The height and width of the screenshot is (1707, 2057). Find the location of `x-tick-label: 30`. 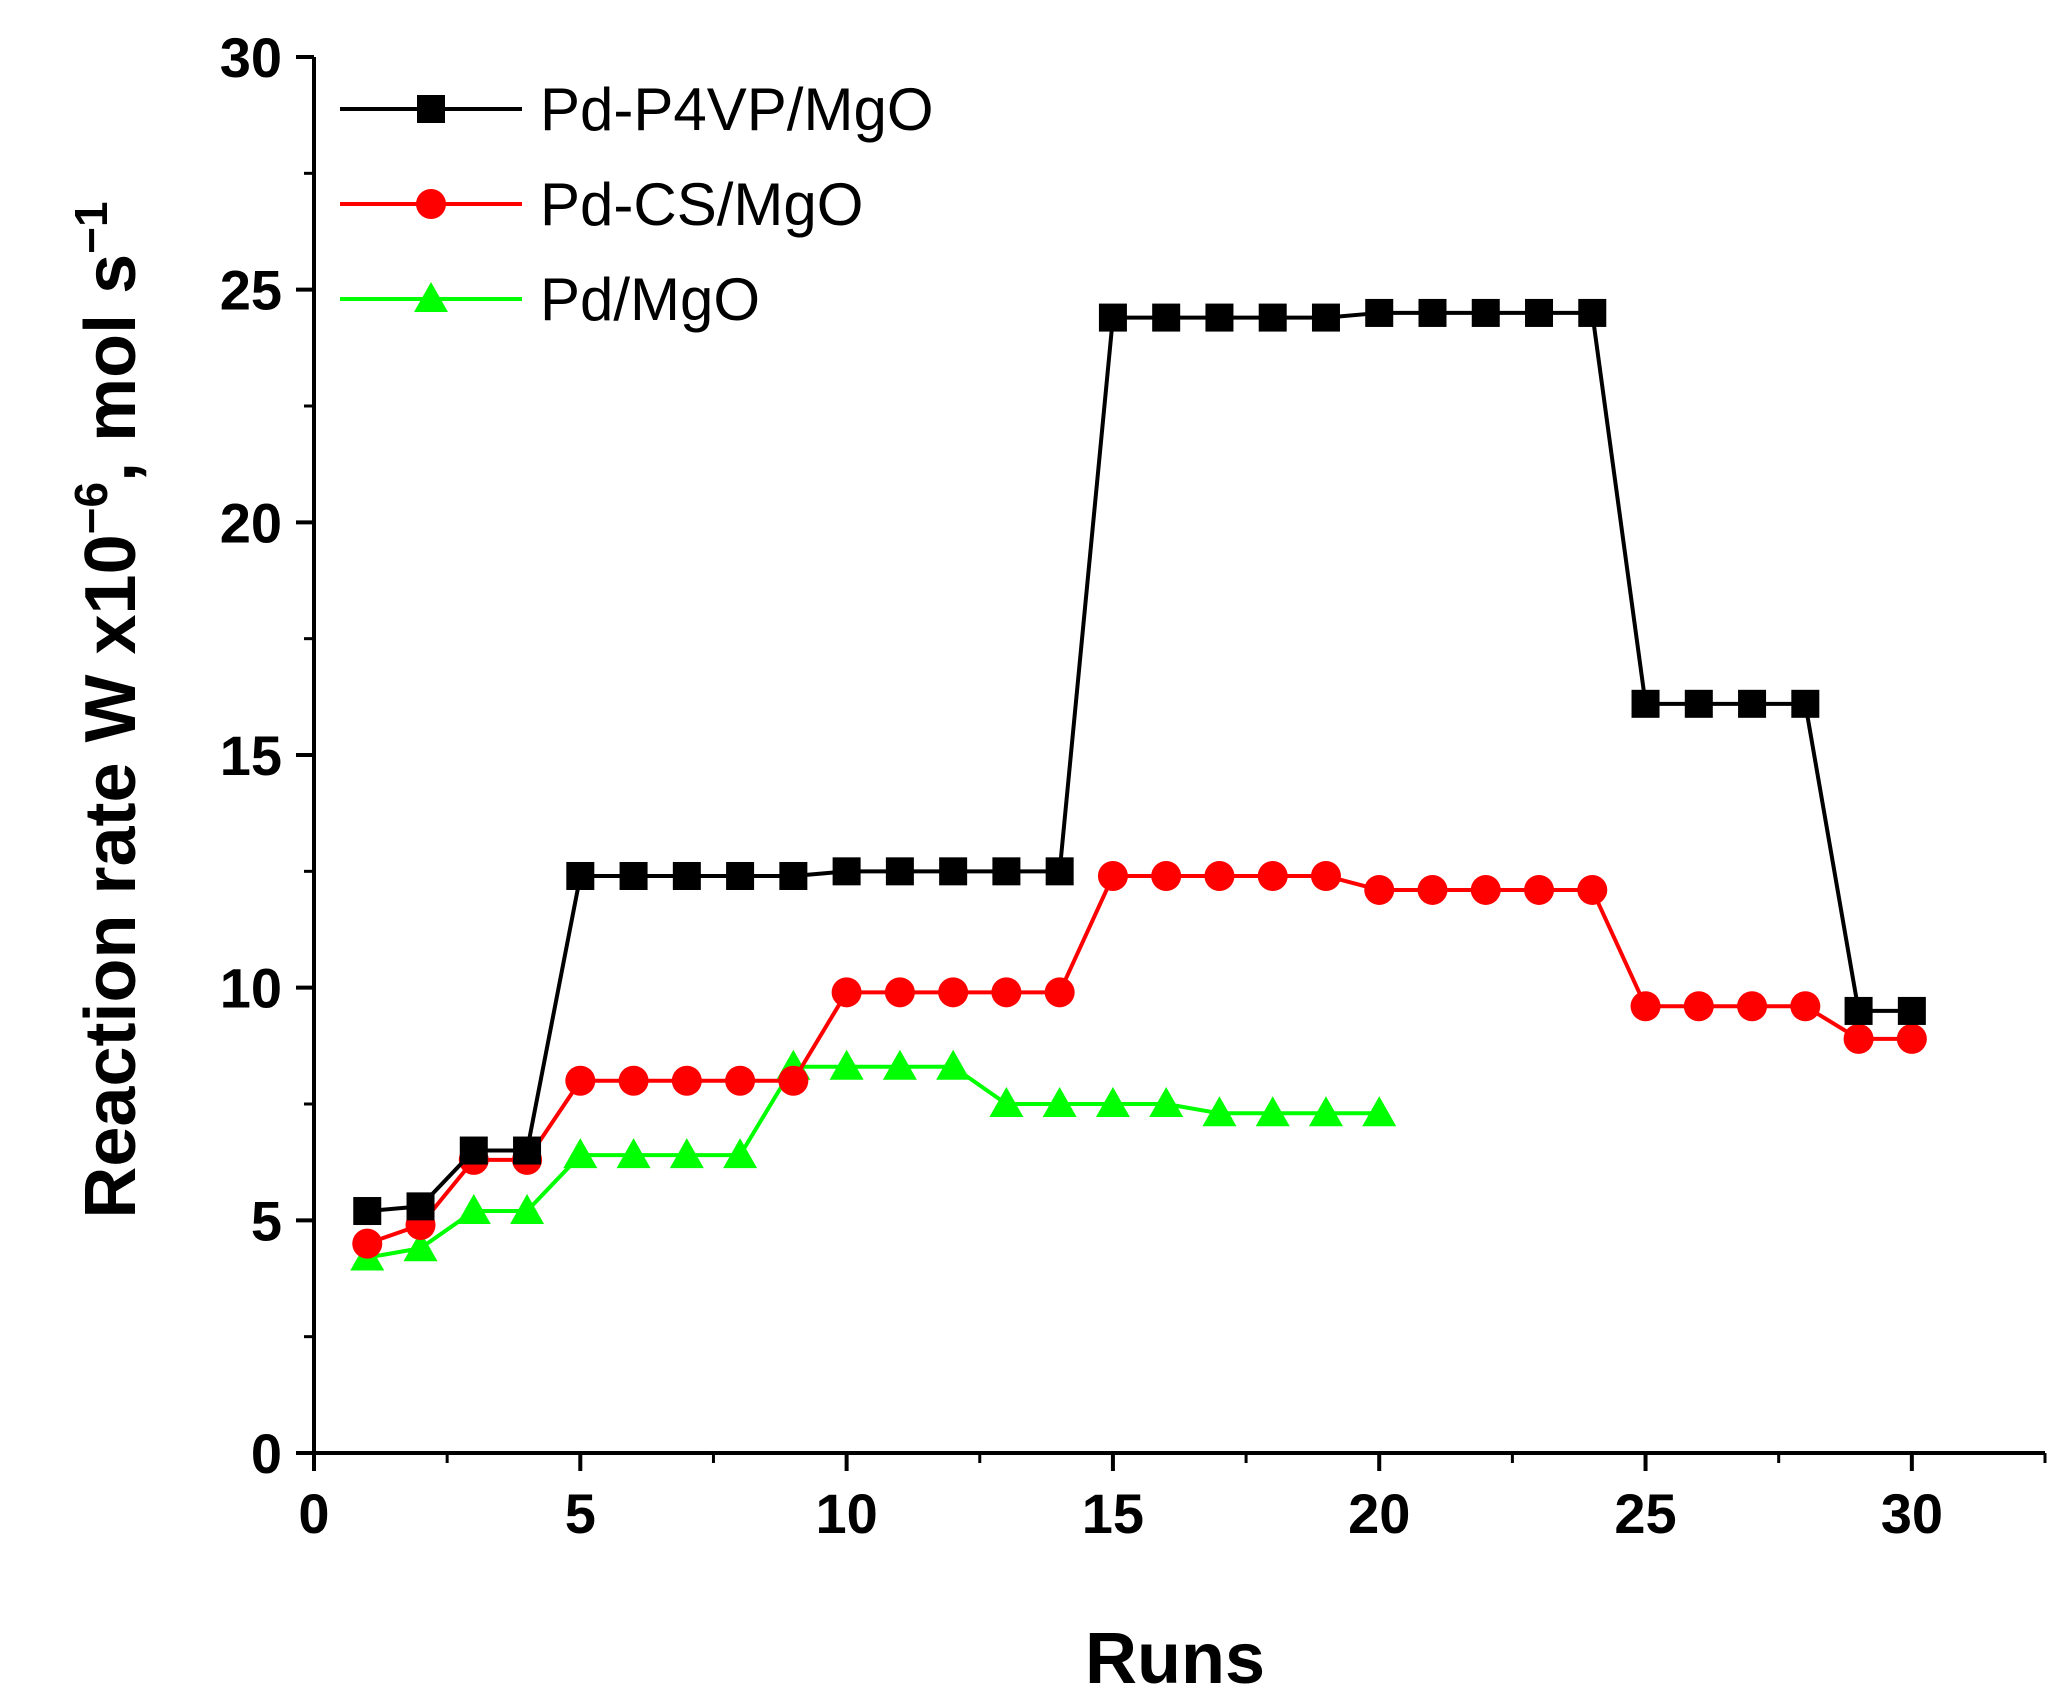

x-tick-label: 30 is located at coordinates (1912, 1513).